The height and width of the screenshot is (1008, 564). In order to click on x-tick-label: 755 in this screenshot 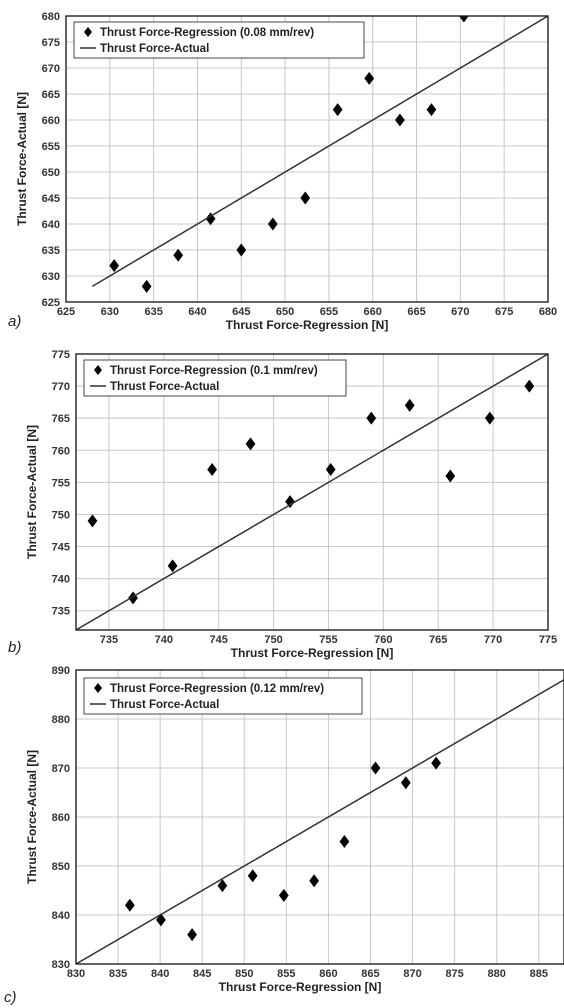, I will do `click(328, 640)`.